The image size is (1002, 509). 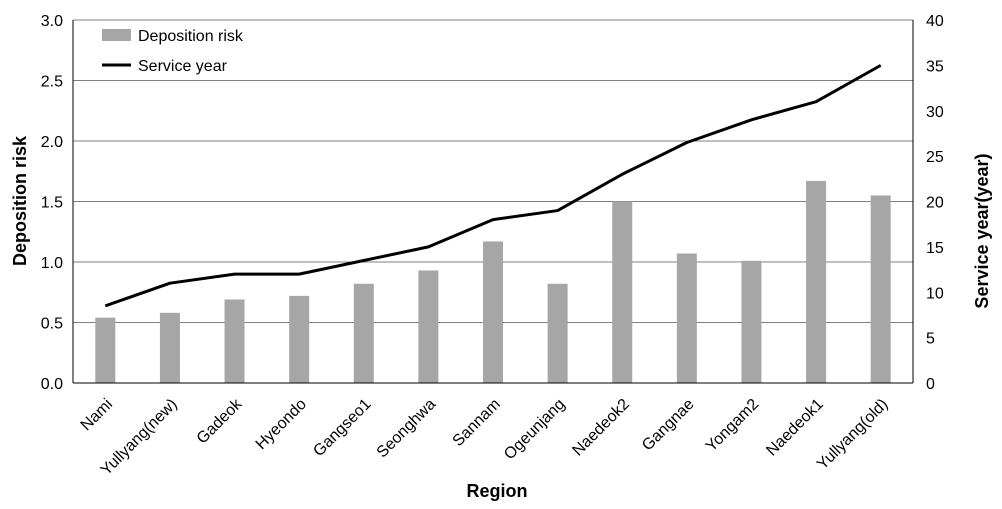 I want to click on y2-tick-label: 10, so click(x=935, y=293).